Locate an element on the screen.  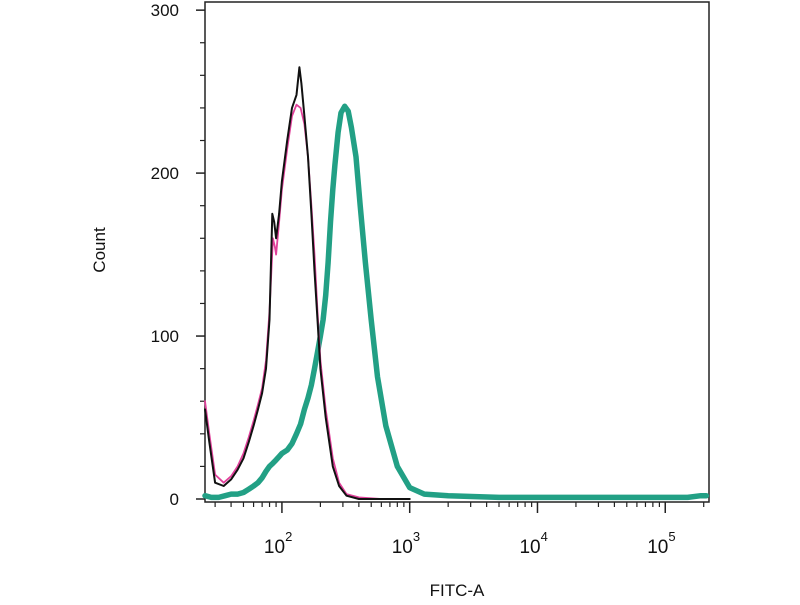
y-tick-label: 200 is located at coordinates (165, 173).